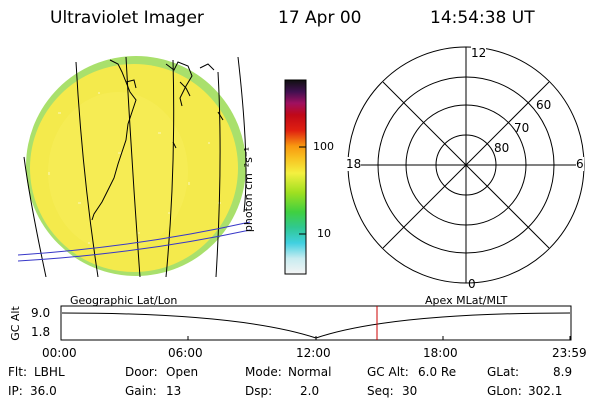 This screenshot has width=600, height=400. Describe the element at coordinates (15, 391) in the screenshot. I see `ip-label: IP:` at that location.